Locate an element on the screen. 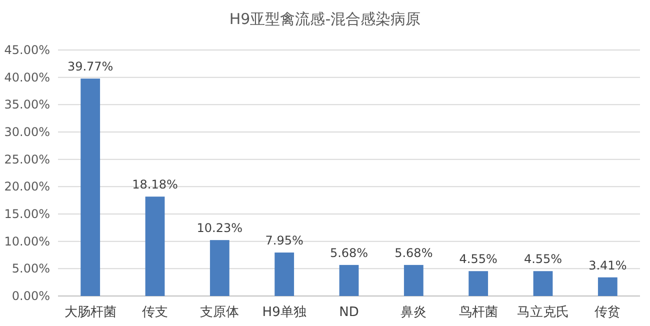 Image resolution: width=650 pixels, height=326 pixels. data-label: 7.95% is located at coordinates (284, 241).